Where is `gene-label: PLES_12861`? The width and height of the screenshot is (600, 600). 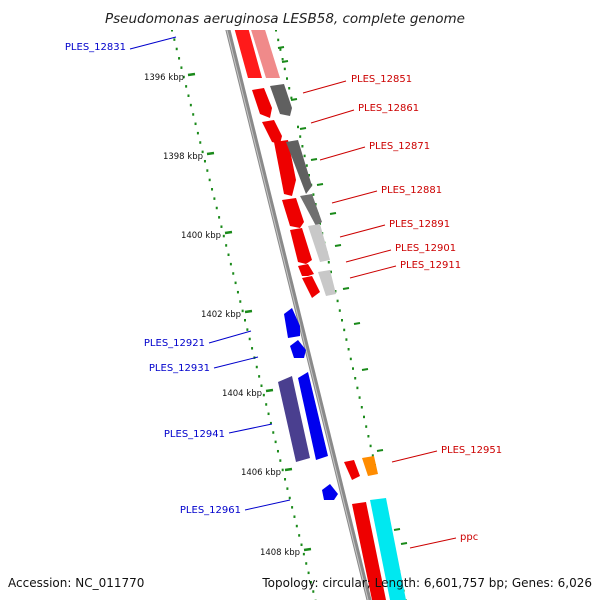
gene-label: PLES_12861 is located at coordinates (388, 108).